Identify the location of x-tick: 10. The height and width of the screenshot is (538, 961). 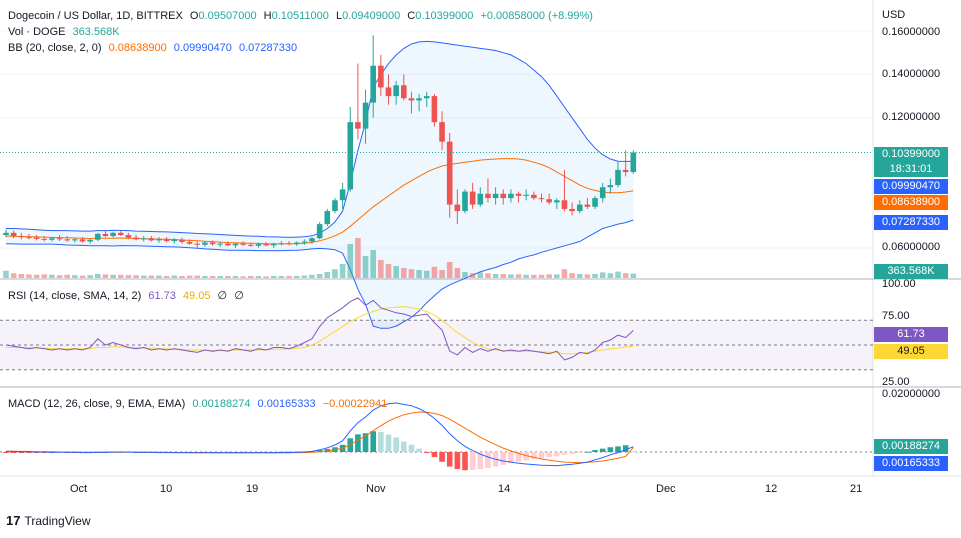
(166, 489).